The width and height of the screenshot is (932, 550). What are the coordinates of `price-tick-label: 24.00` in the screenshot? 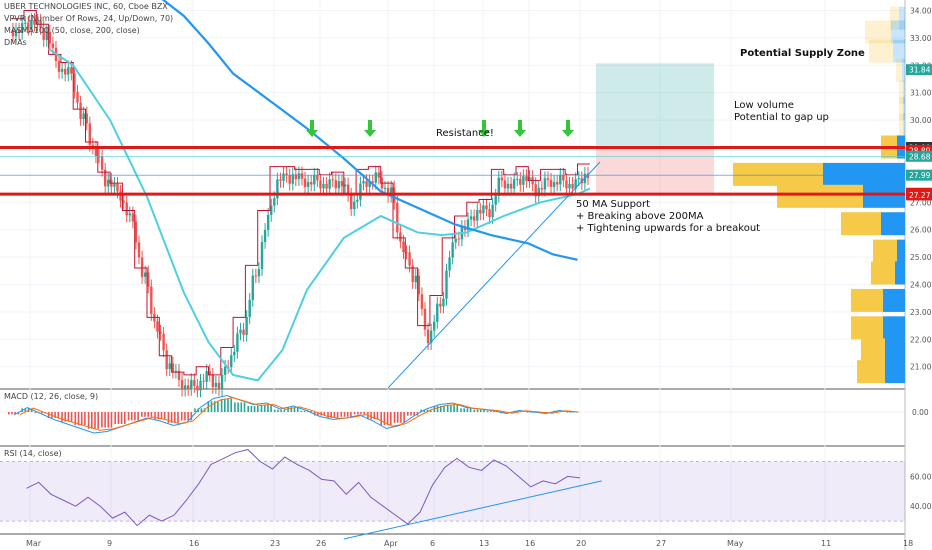 It's located at (921, 285).